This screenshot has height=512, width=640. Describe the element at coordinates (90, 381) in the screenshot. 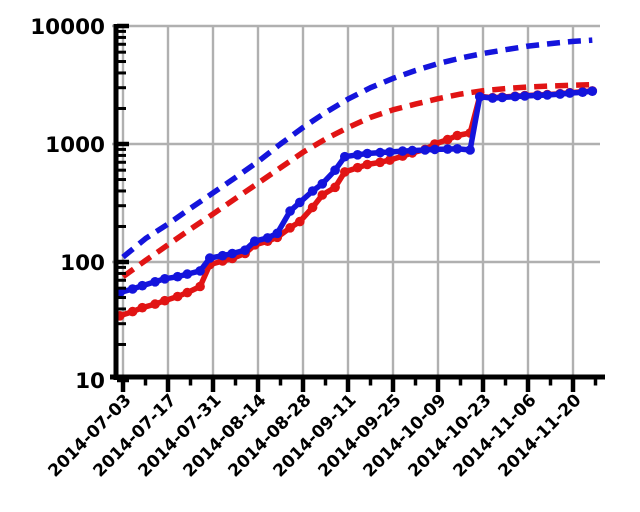

I see `y-tick-label: 10` at that location.